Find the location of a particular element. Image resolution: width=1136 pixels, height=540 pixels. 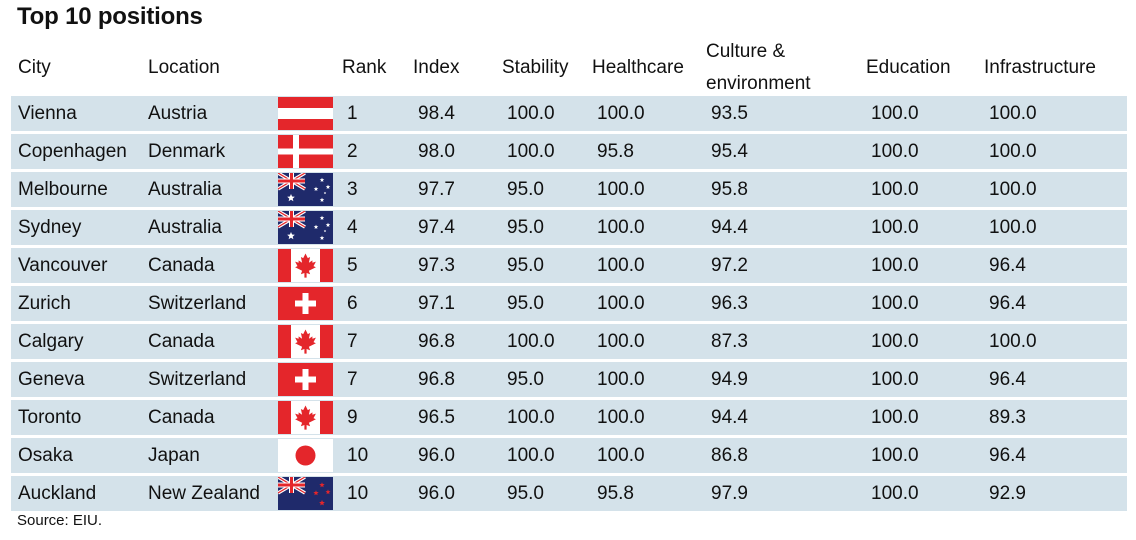

cell-index: 97.1 is located at coordinates (455, 305).